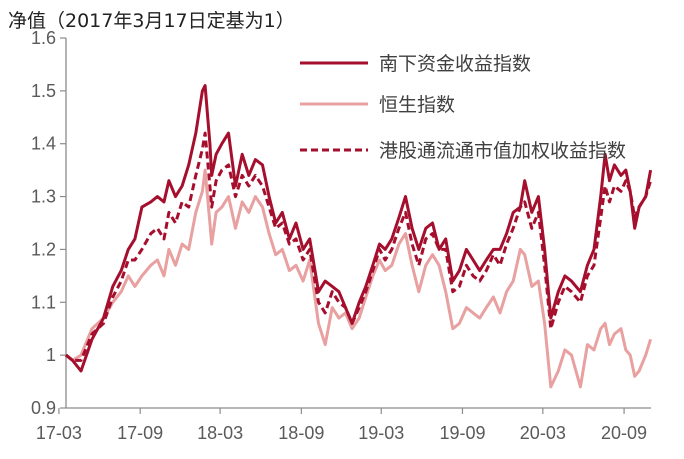 The width and height of the screenshot is (684, 459). Describe the element at coordinates (43, 302) in the screenshot. I see `y-tick-label: 1.1` at that location.